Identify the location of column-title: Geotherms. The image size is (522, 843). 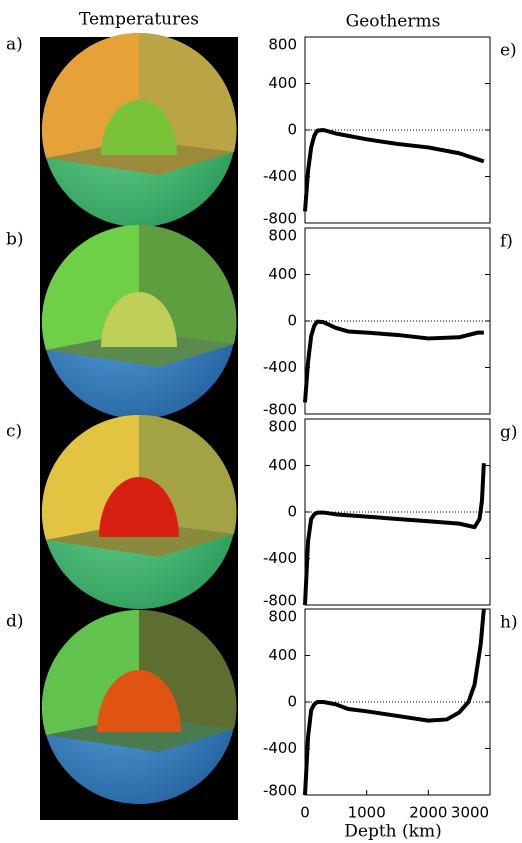
(393, 22).